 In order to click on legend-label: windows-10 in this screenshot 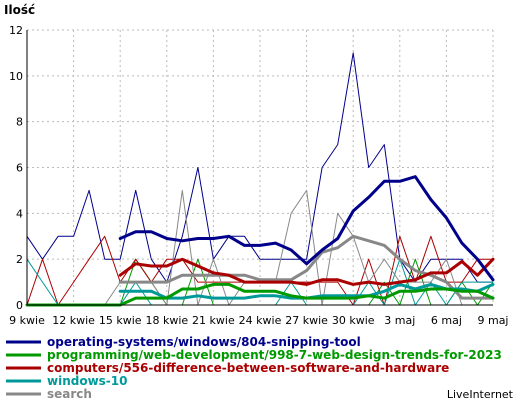, I will do `click(87, 381)`.